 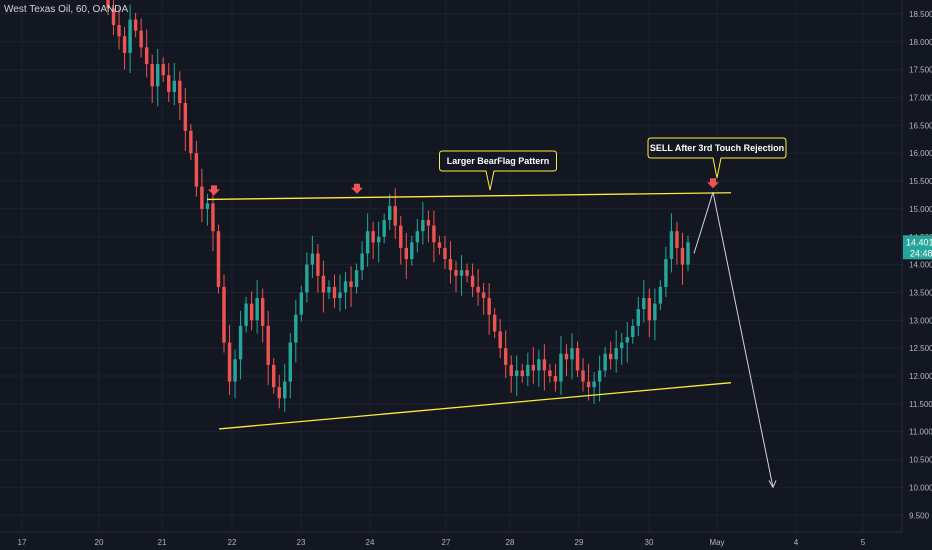 I want to click on time-tick-label: 24, so click(x=370, y=542).